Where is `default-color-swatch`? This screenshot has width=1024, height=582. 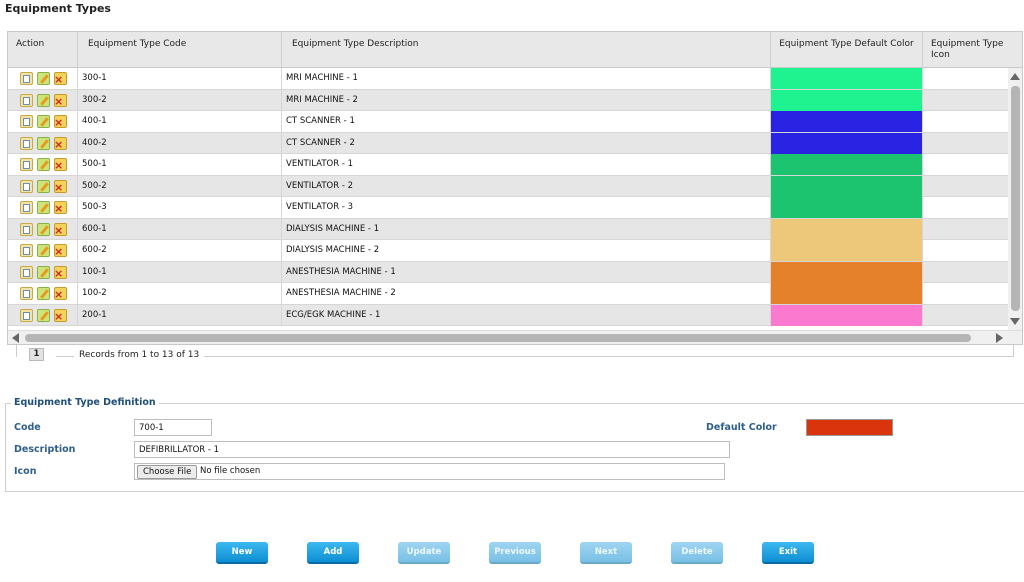
default-color-swatch is located at coordinates (849, 427).